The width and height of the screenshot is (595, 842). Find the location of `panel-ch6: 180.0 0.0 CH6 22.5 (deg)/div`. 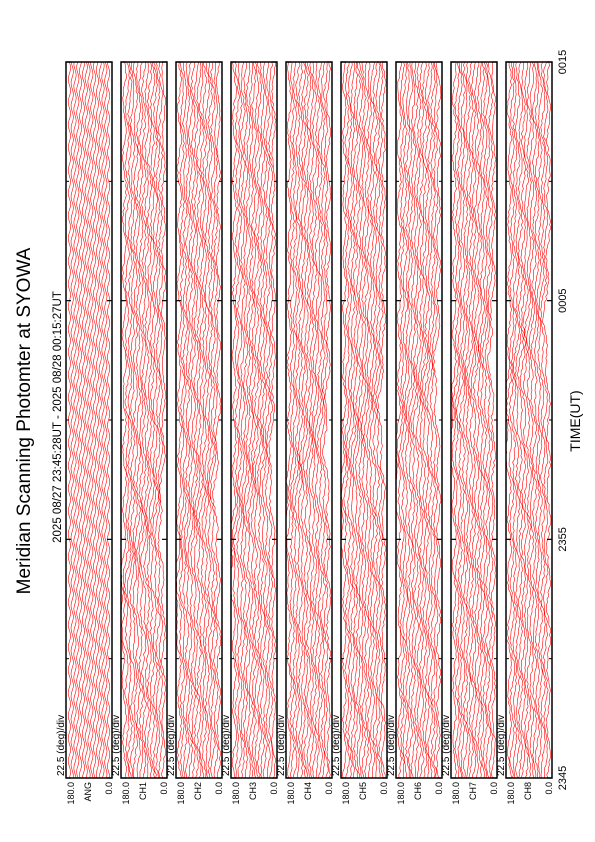

panel-ch6: 180.0 0.0 CH6 22.5 (deg)/div is located at coordinates (415, 433).